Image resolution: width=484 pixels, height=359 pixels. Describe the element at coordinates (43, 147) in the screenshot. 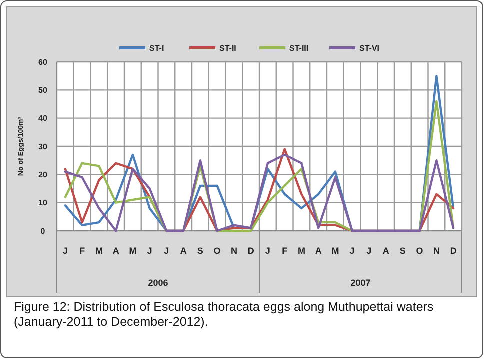

I see `y-tick-label: 30` at that location.